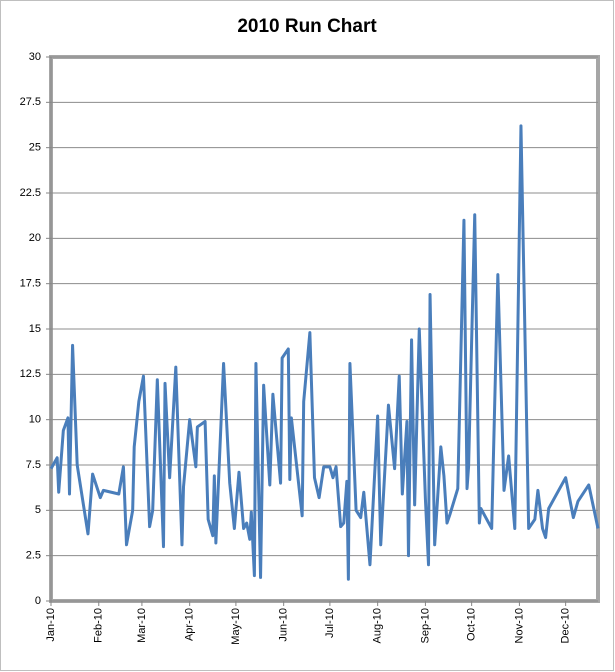  I want to click on y-tick-label: 25, so click(35, 148).